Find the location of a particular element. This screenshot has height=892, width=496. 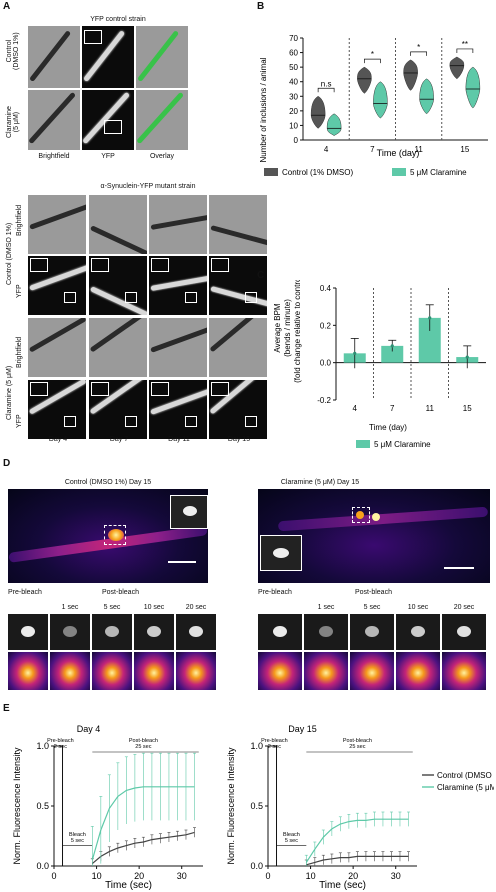

row-label-control: Control (DMSO 1%) is located at coordinates (13, 51).